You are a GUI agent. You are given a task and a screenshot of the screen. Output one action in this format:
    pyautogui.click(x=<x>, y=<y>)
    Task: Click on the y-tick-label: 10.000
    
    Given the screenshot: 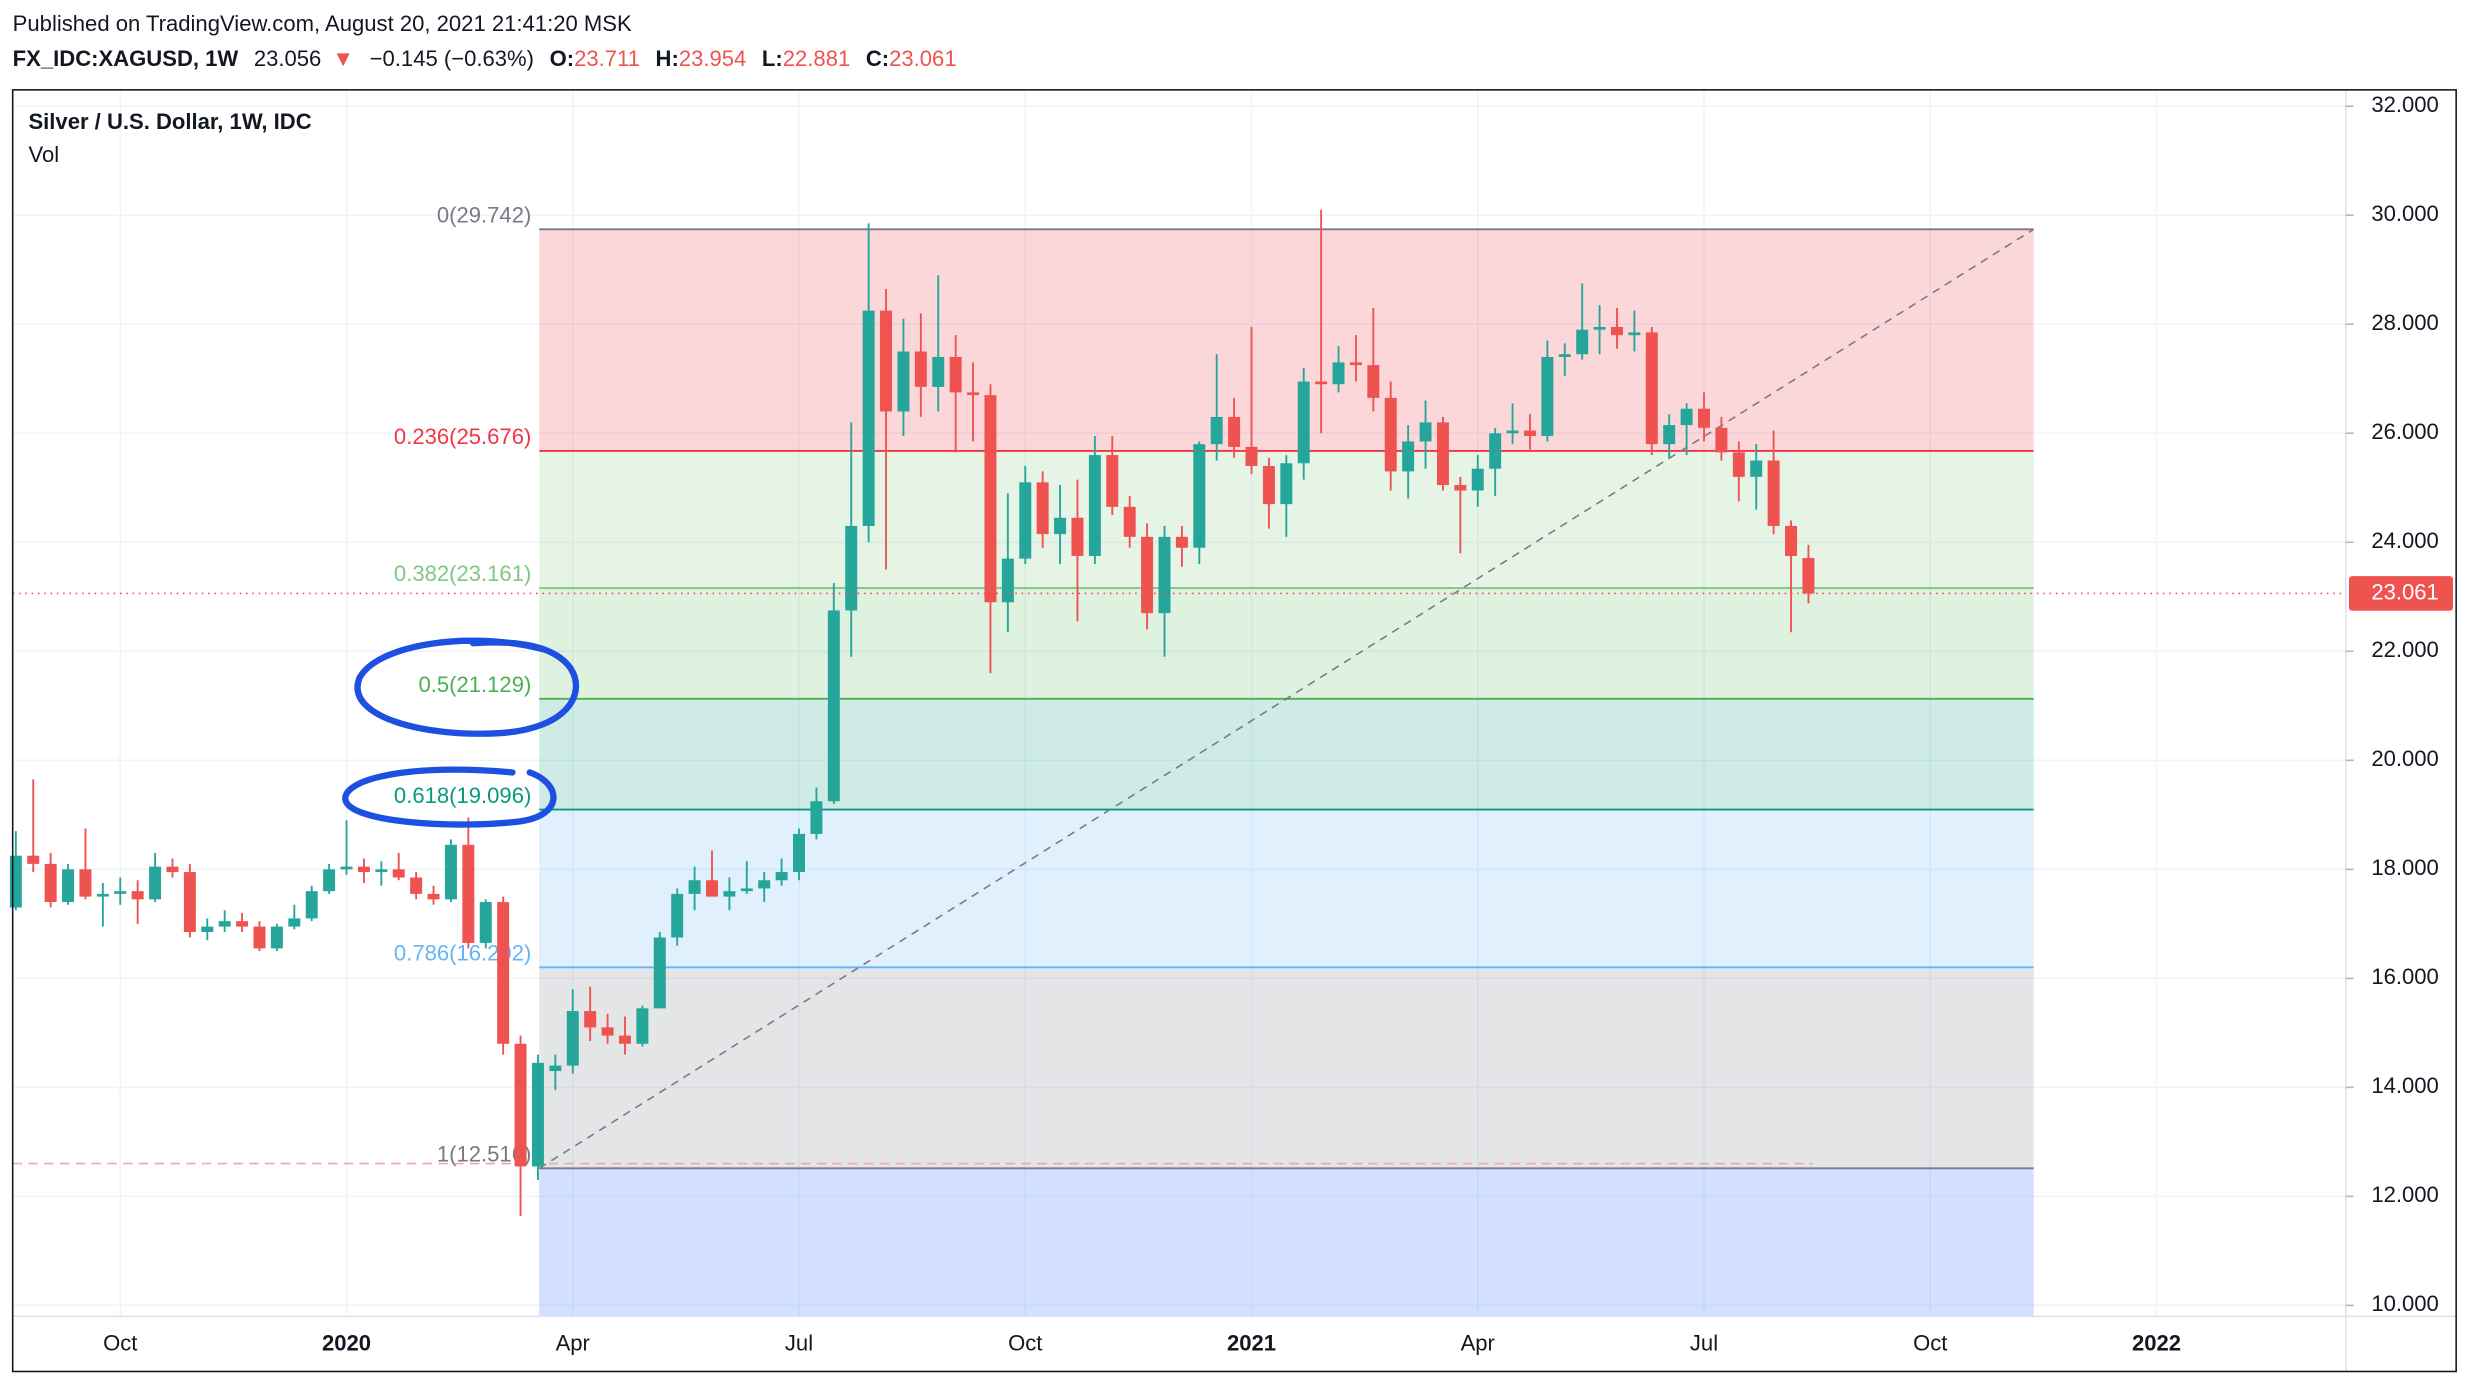 What is the action you would take?
    pyautogui.click(x=2404, y=1303)
    